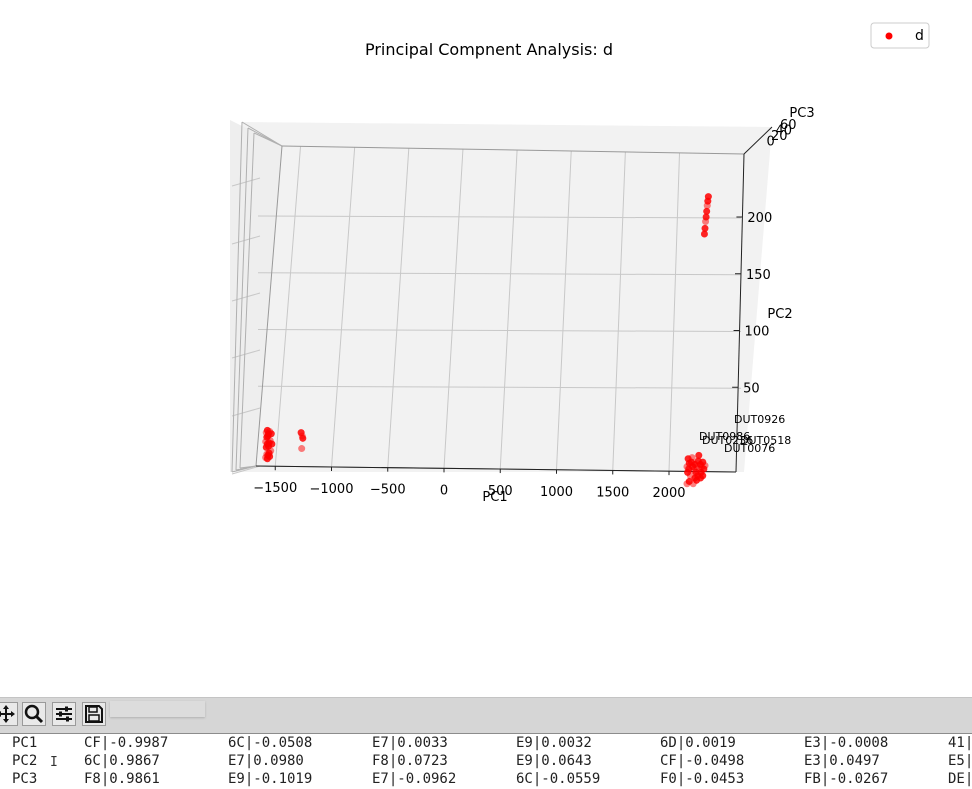 This screenshot has width=972, height=789. I want to click on y-tick-label: 150, so click(758, 275).